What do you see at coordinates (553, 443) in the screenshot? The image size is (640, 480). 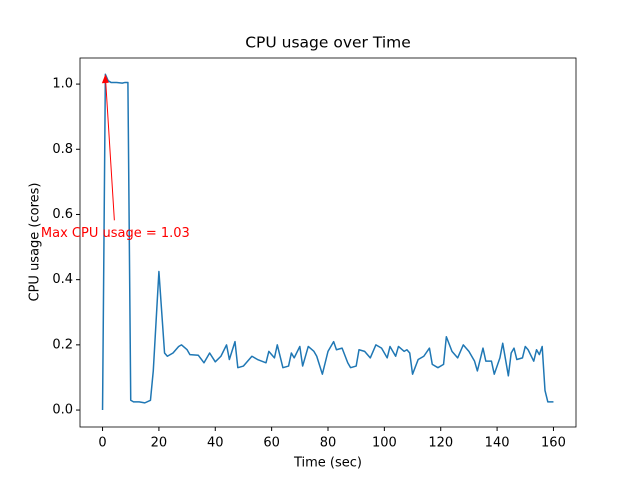 I see `x-tick-label: 160` at bounding box center [553, 443].